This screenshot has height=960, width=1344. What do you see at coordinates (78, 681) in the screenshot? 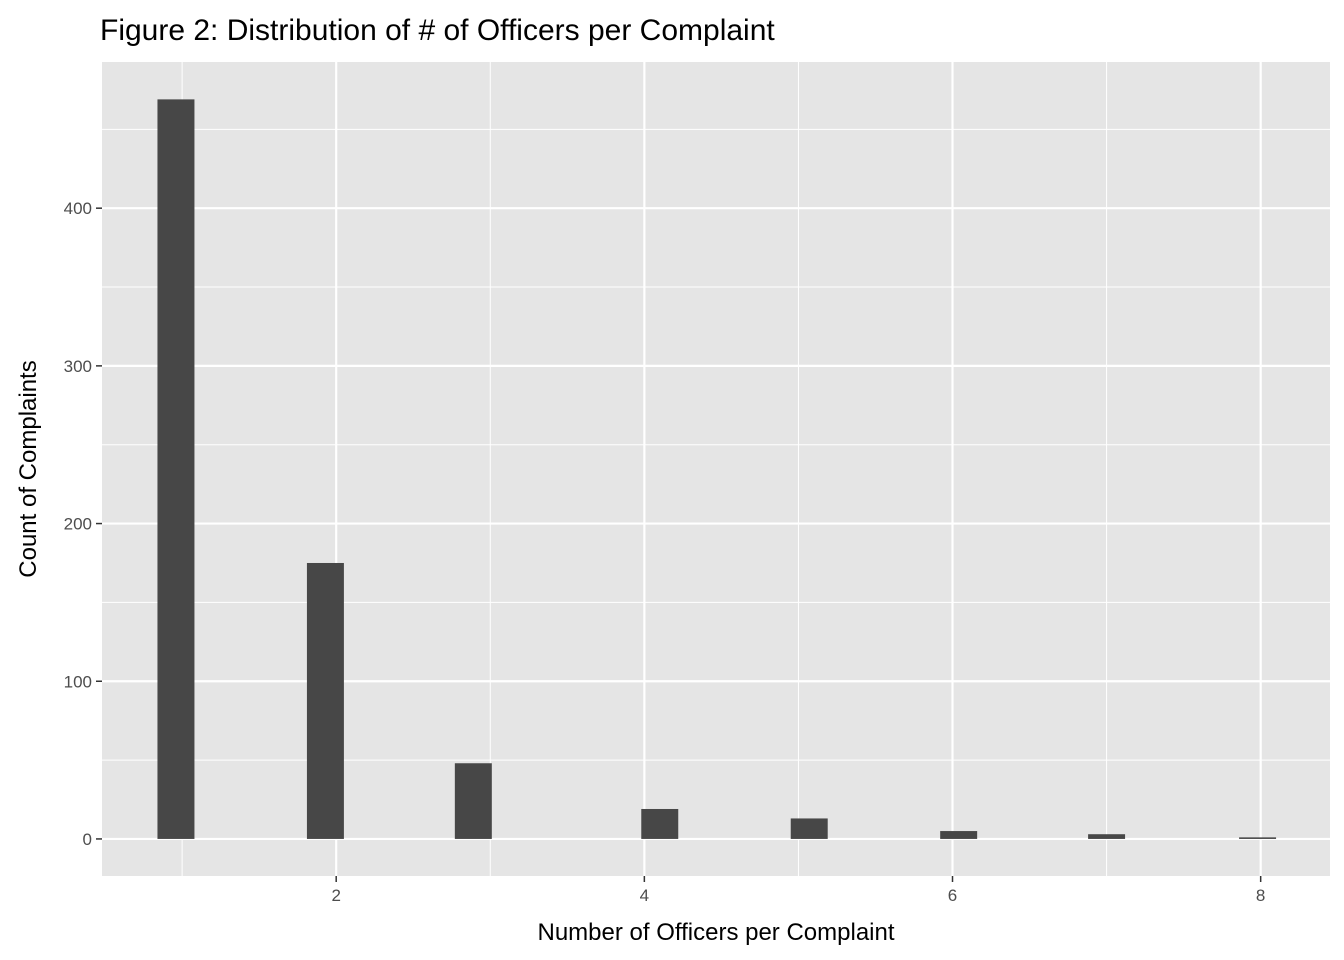
I see `y-tick-label: 100` at bounding box center [78, 681].